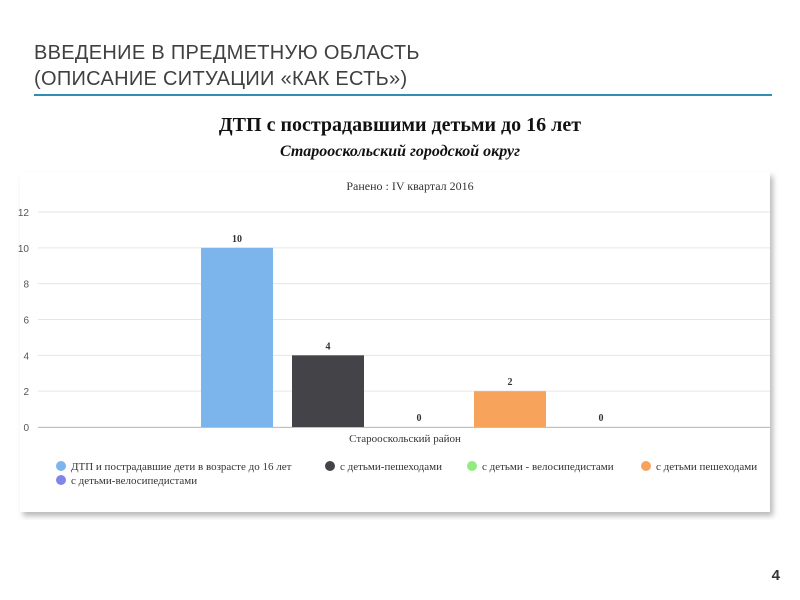  What do you see at coordinates (400, 151) in the screenshot?
I see `chart-subheading: Старооскольский городской округ` at bounding box center [400, 151].